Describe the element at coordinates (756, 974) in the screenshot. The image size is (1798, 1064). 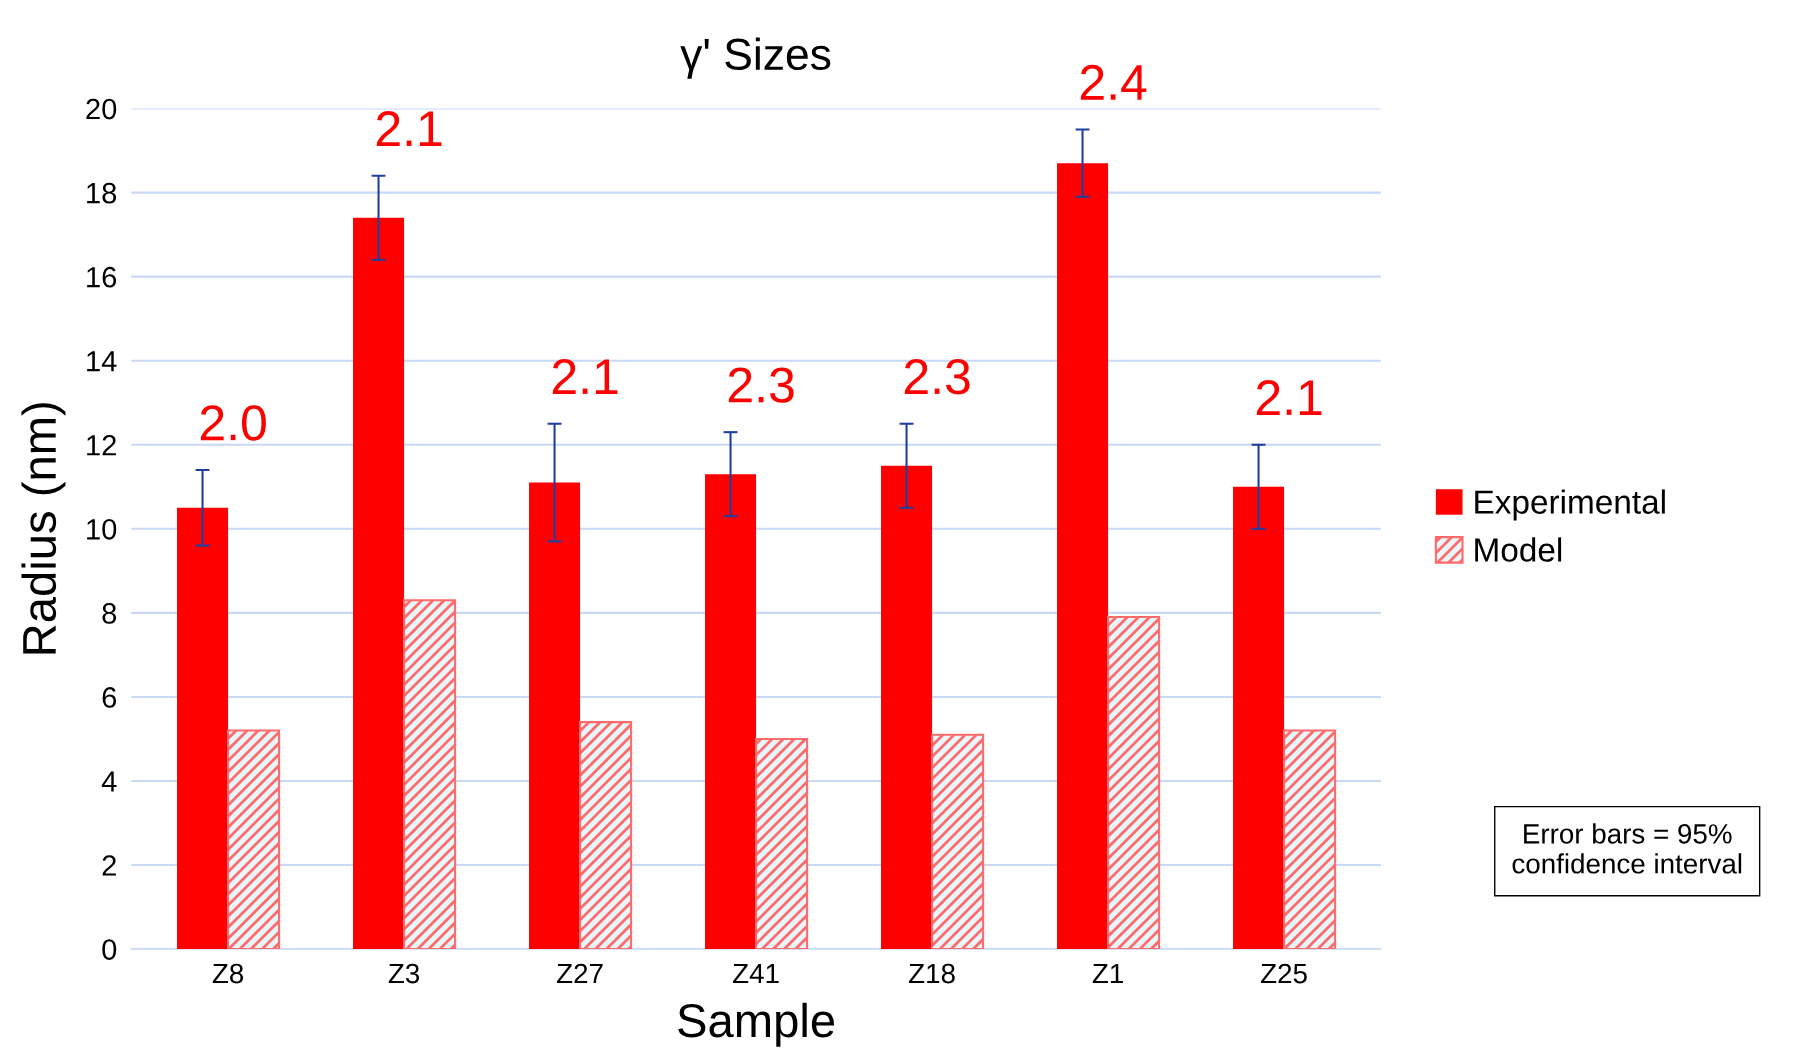
I see `x-tick-label: Z41` at that location.